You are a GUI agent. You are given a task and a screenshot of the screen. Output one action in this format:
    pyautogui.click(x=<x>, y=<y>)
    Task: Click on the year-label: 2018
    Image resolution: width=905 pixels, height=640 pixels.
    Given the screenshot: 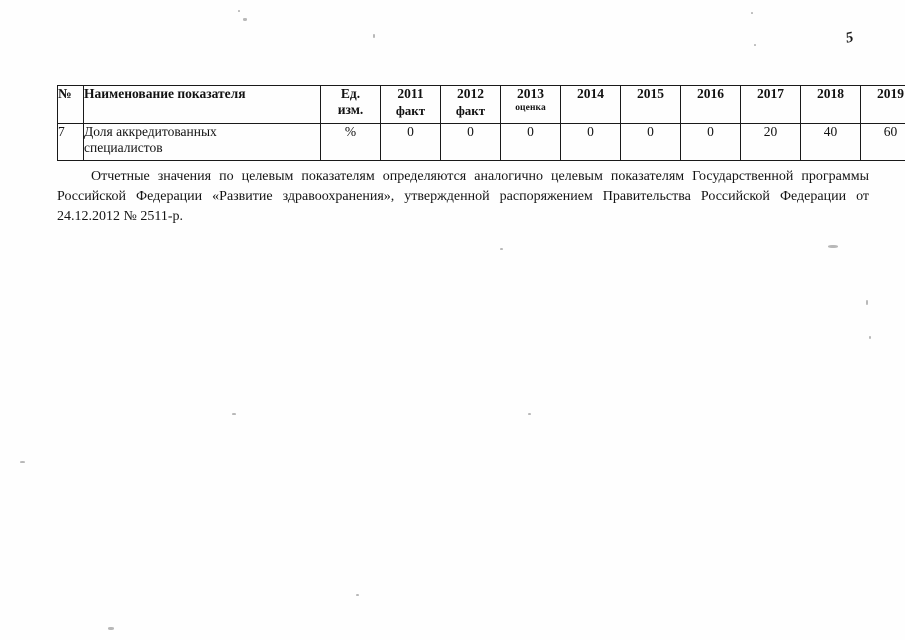 What is the action you would take?
    pyautogui.click(x=830, y=93)
    